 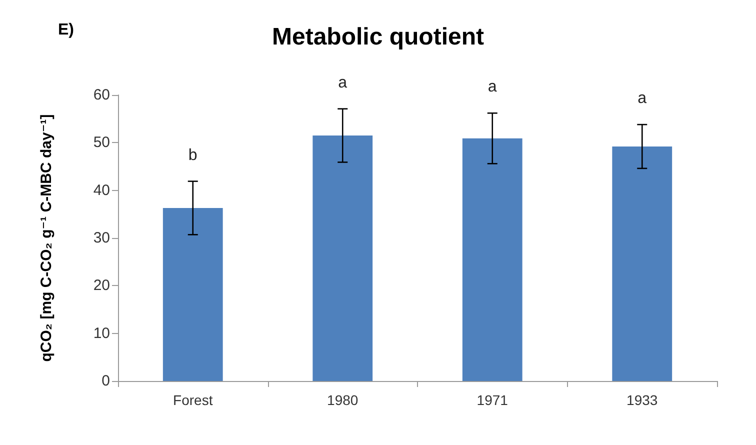 What do you see at coordinates (342, 400) in the screenshot?
I see `x-tick-label: 1980` at bounding box center [342, 400].